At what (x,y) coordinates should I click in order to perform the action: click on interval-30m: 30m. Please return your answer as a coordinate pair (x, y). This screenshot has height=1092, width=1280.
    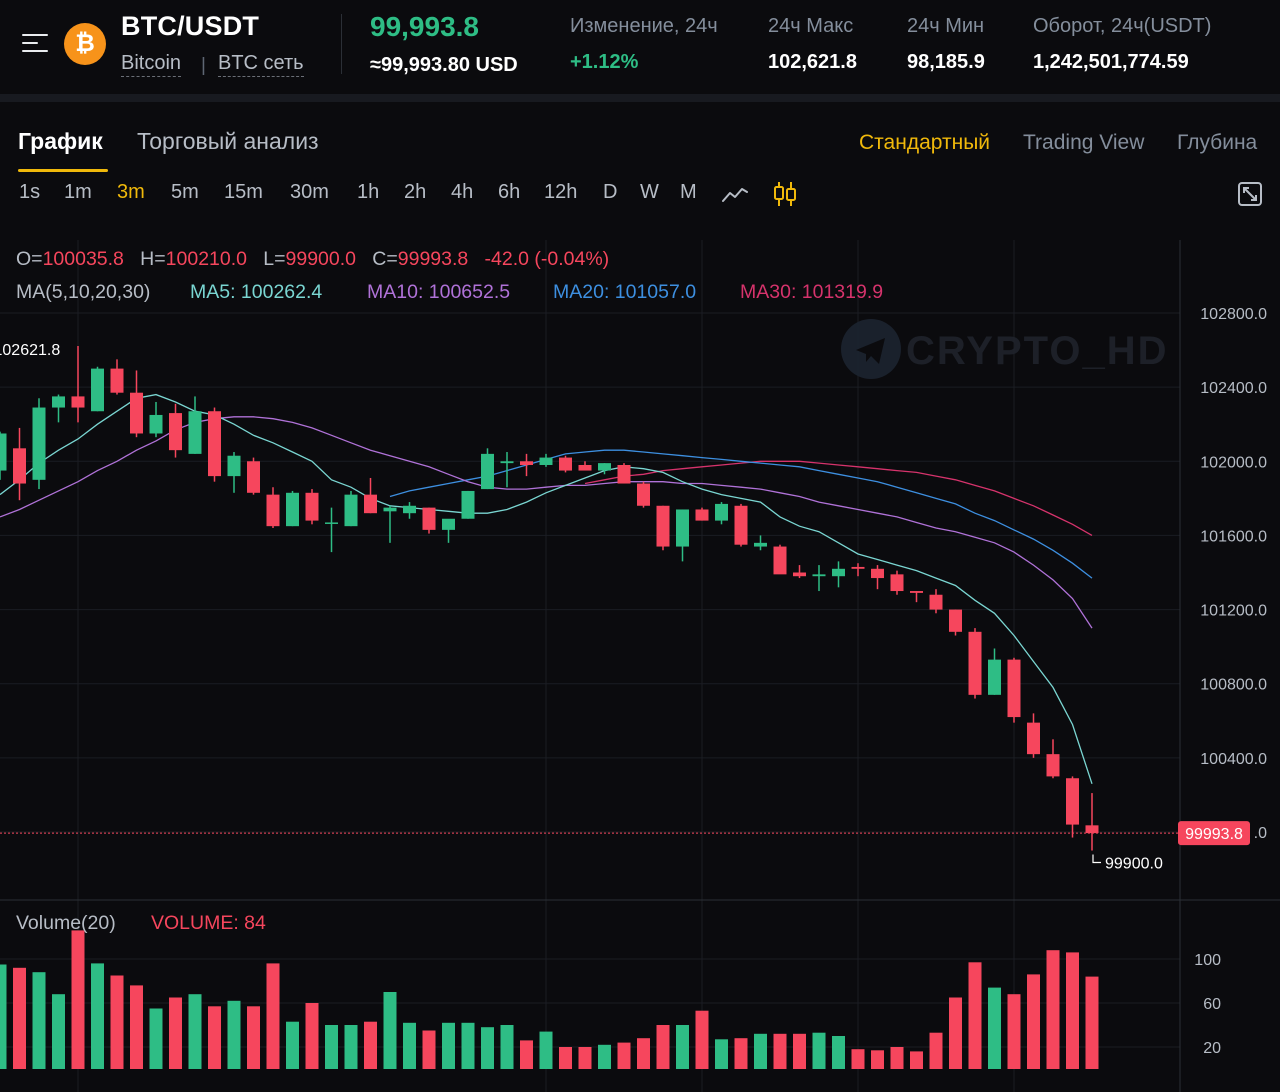
    Looking at the image, I should click on (309, 192).